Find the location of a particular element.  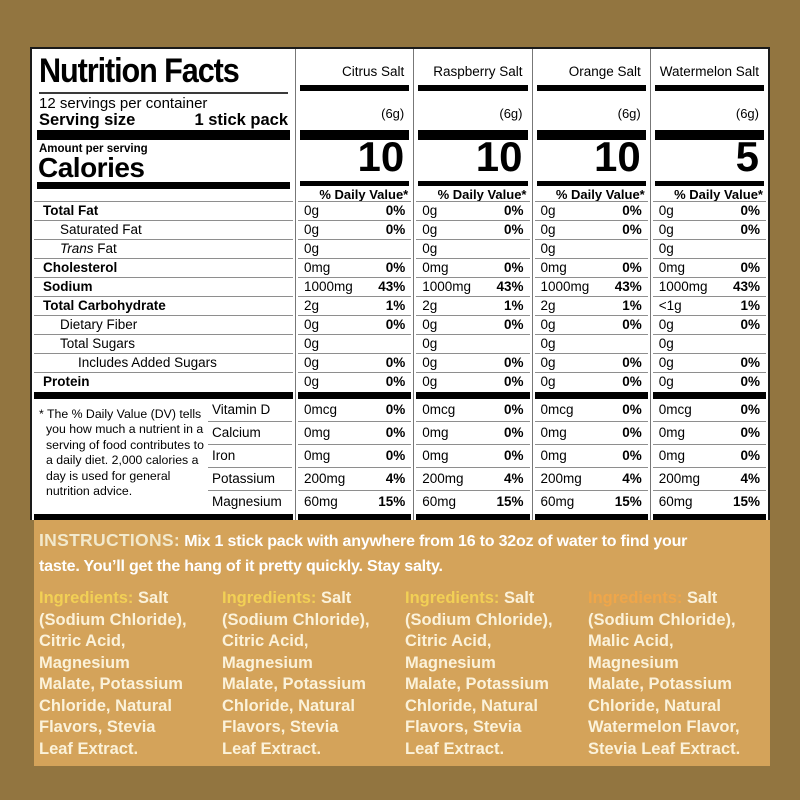

micronutrient-value-cell: 0mcg 0% is located at coordinates (354, 410).